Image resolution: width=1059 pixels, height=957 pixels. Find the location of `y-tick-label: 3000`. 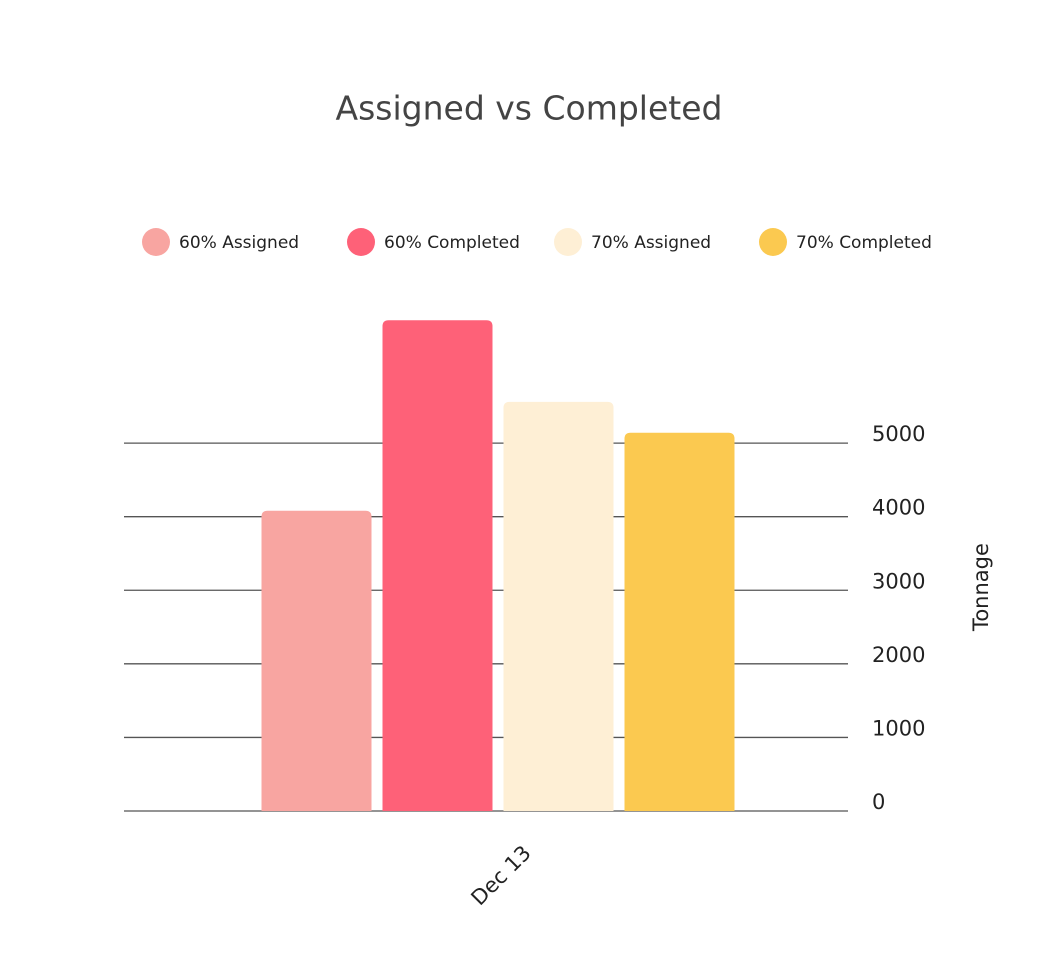

y-tick-label: 3000 is located at coordinates (898, 581).